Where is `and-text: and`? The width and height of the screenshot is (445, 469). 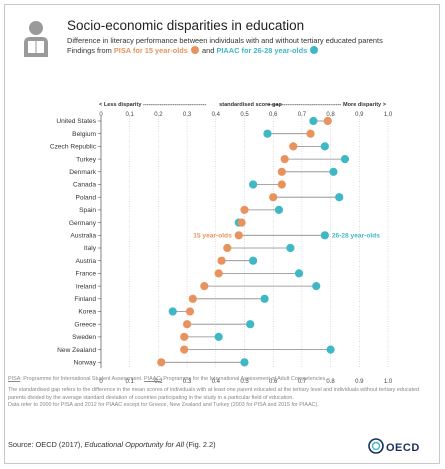 and-text: and is located at coordinates (208, 50).